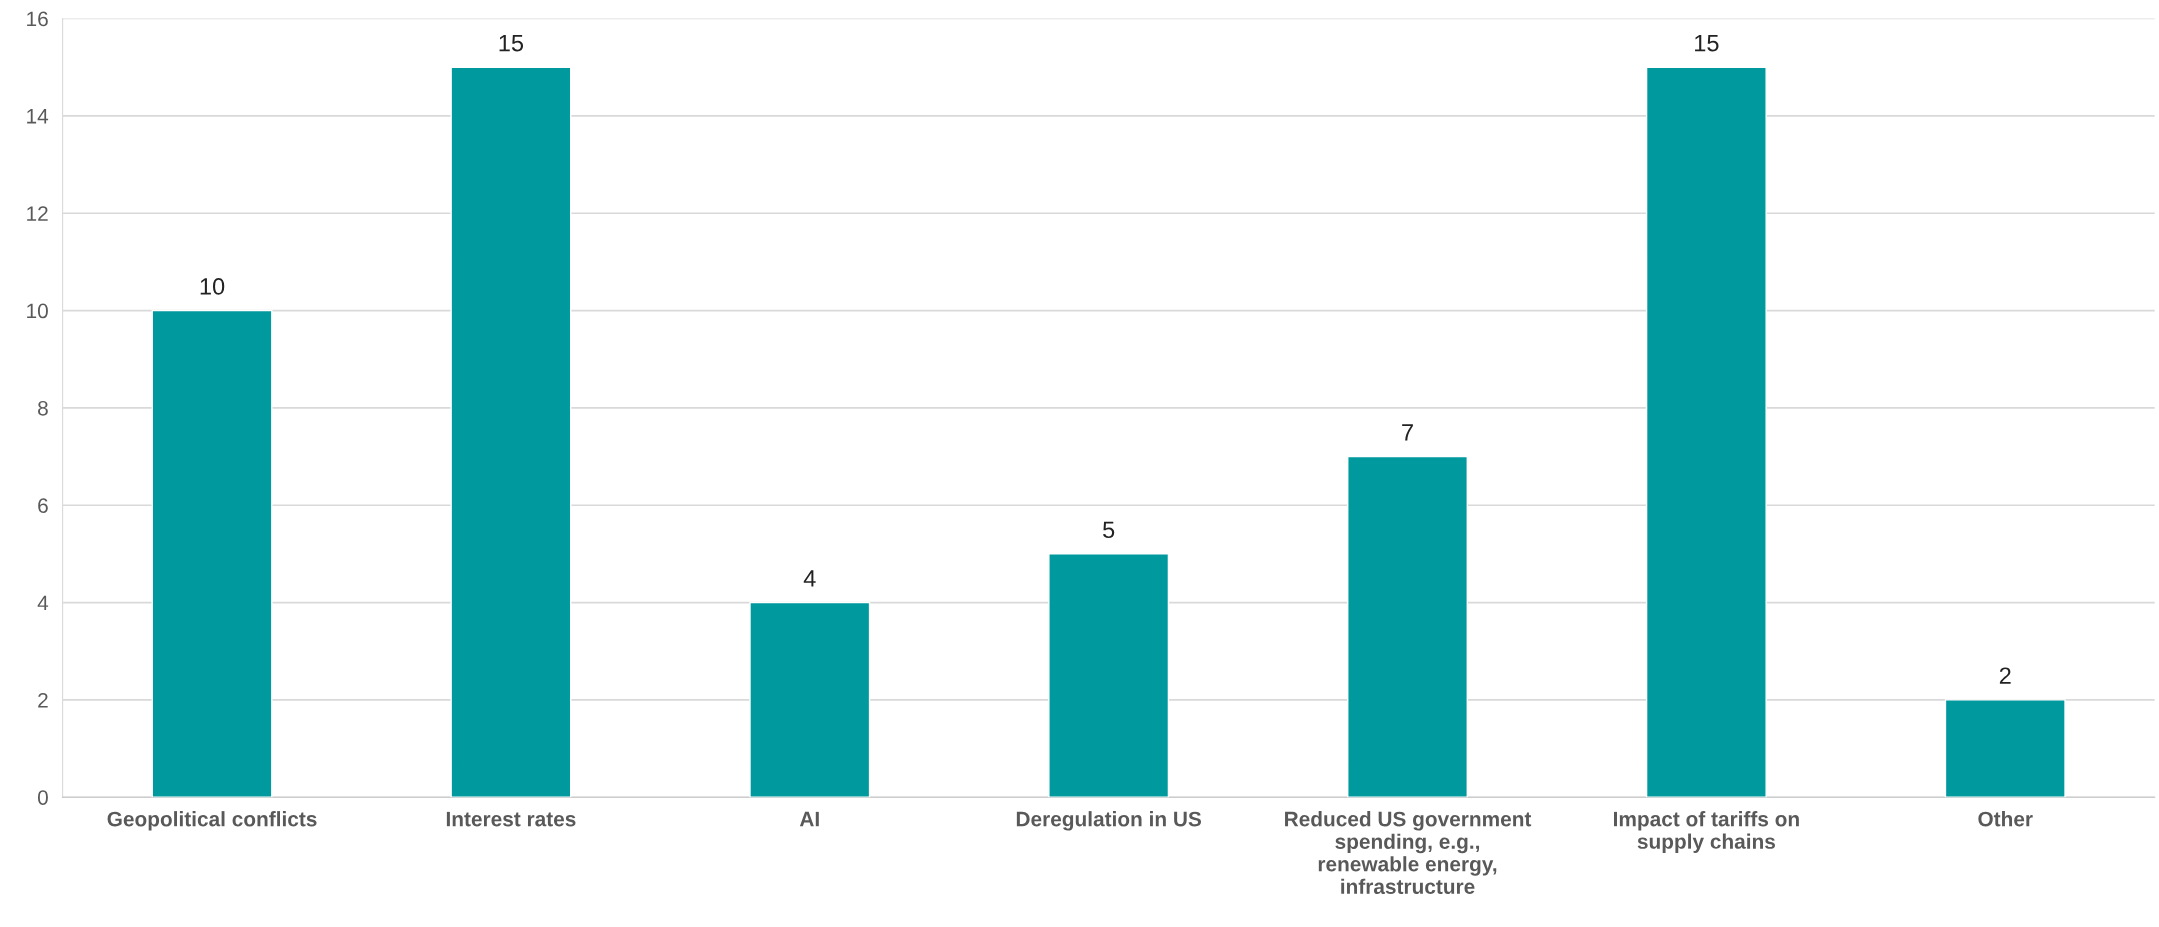 This screenshot has width=2159, height=927. I want to click on y-tick-label: 14, so click(38, 116).